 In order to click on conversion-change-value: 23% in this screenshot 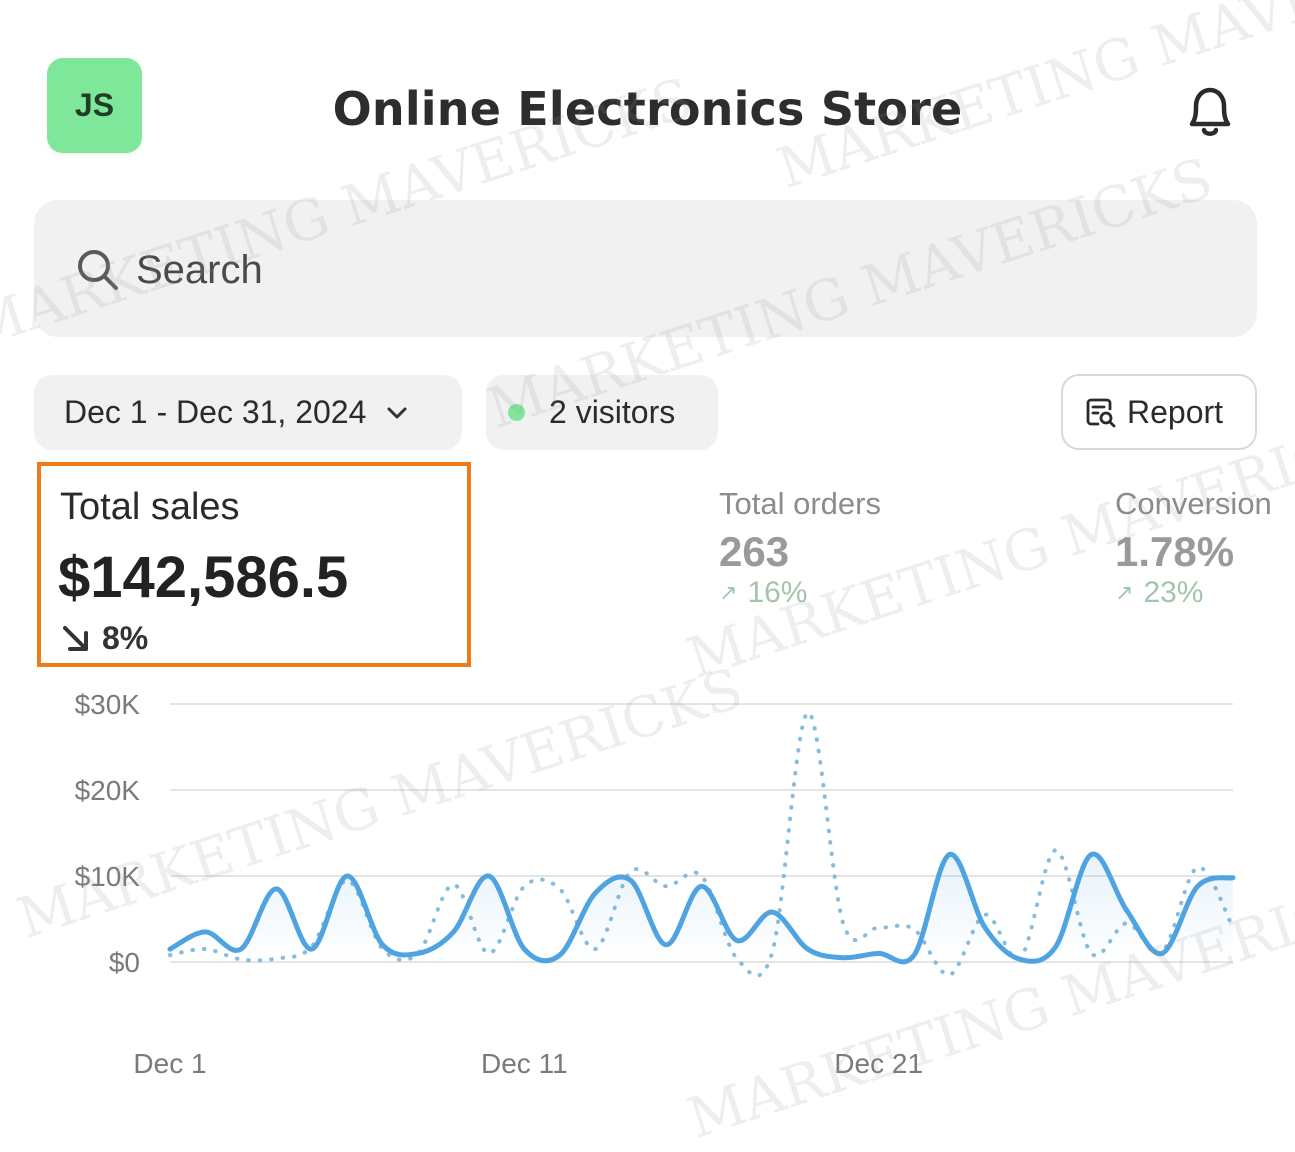, I will do `click(1173, 592)`.